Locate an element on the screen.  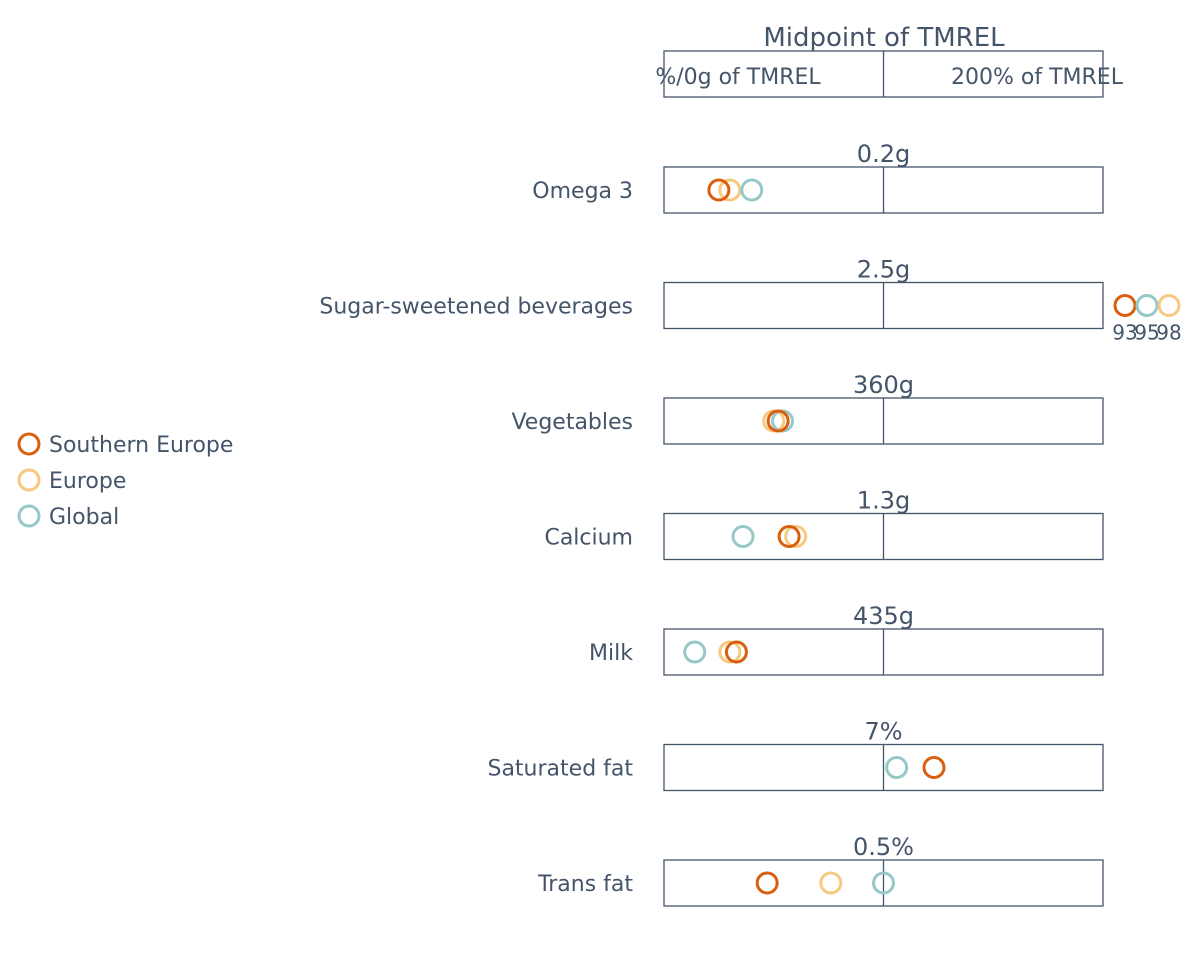
legend-item-global: Global is located at coordinates (68, 517).